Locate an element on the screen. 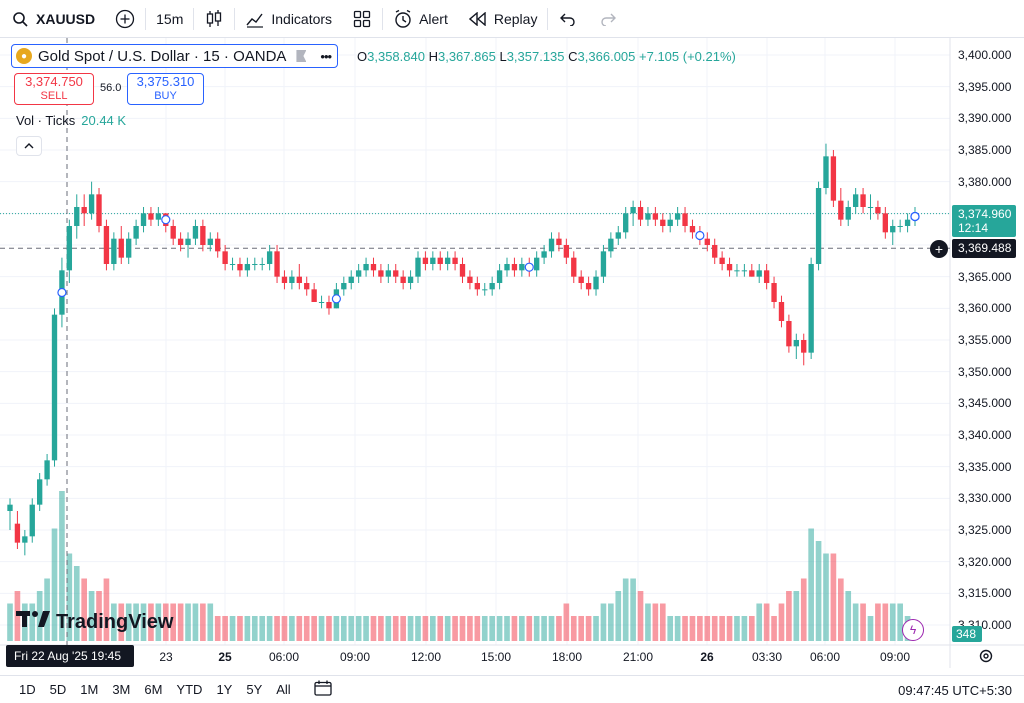 The width and height of the screenshot is (1024, 703). go-to-date-button is located at coordinates (324, 689).